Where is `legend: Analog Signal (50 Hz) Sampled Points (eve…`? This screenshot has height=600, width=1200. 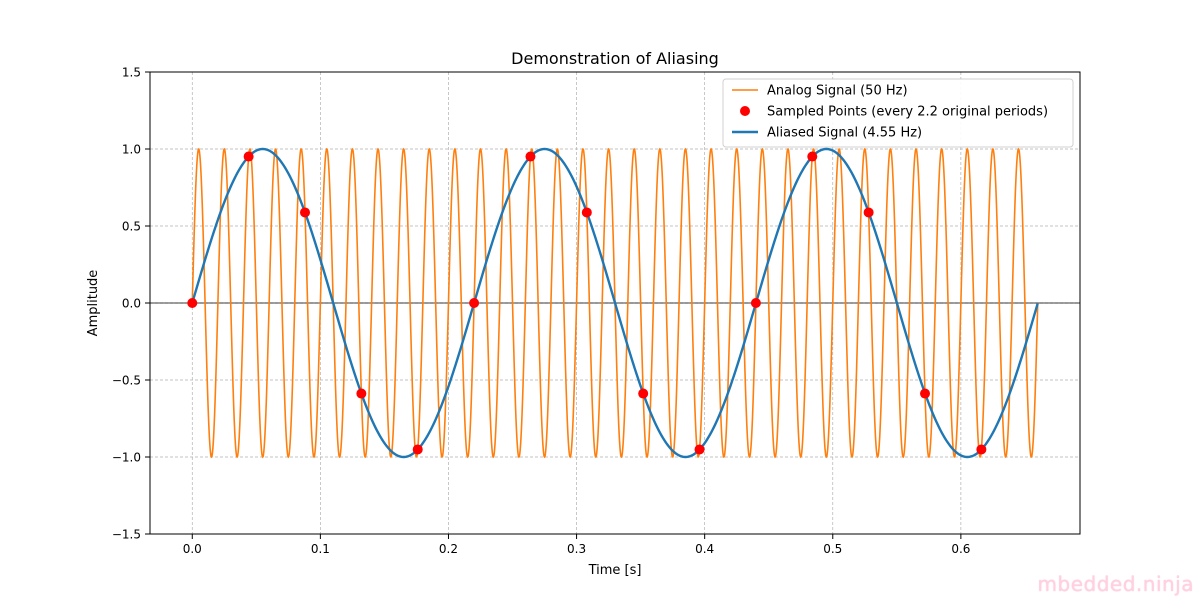
legend: Analog Signal (50 Hz) Sampled Points (eve… is located at coordinates (898, 113).